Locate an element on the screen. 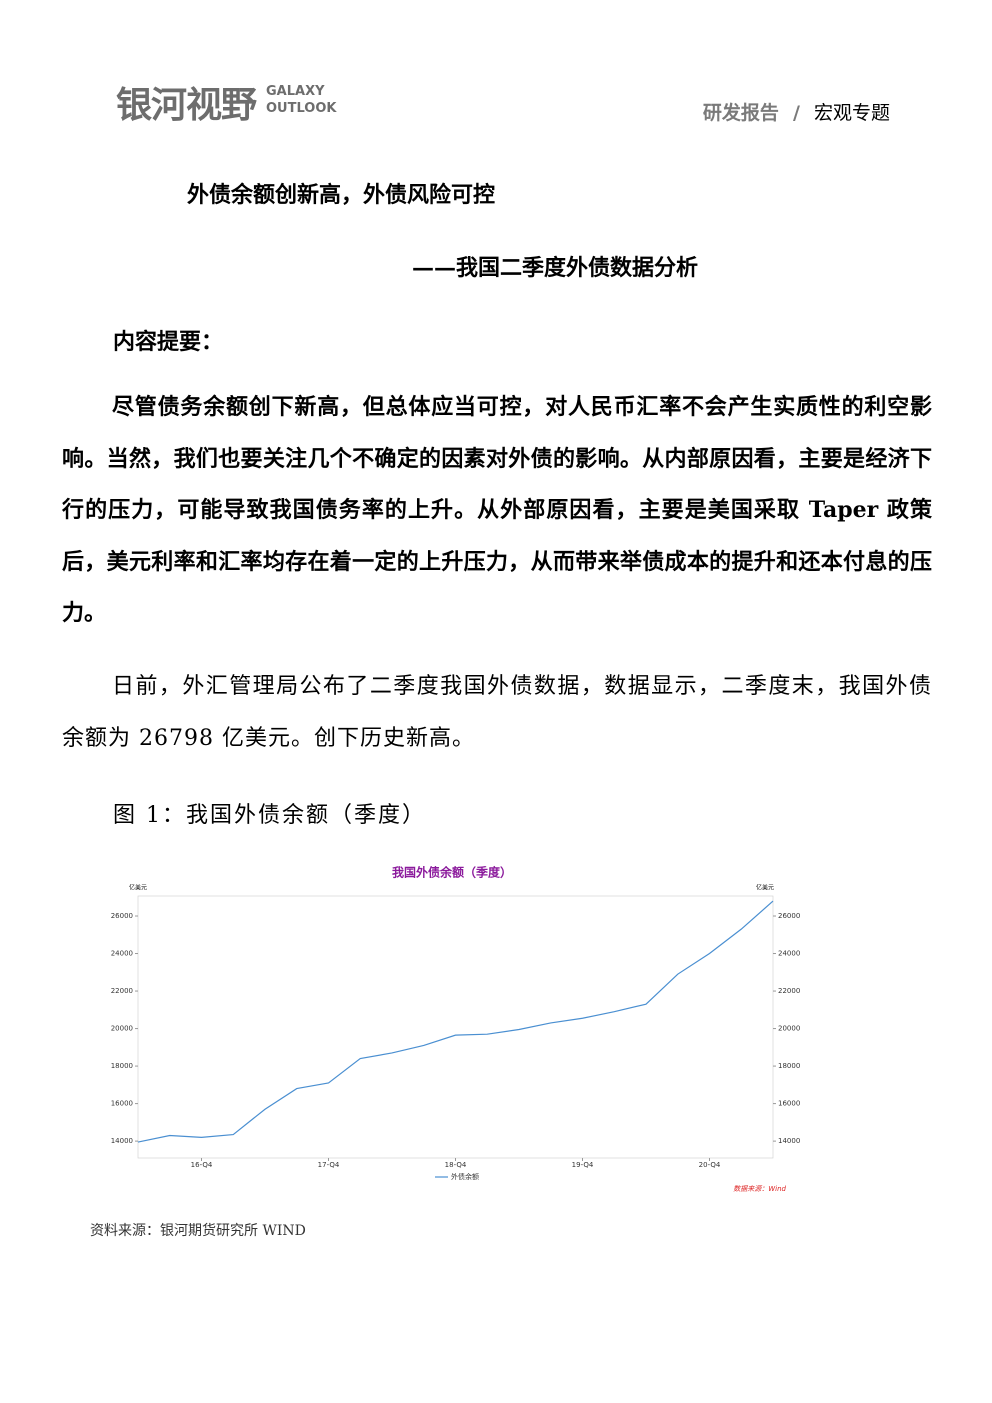 This screenshot has width=992, height=1403. y-tick-label: 22000 is located at coordinates (122, 991).